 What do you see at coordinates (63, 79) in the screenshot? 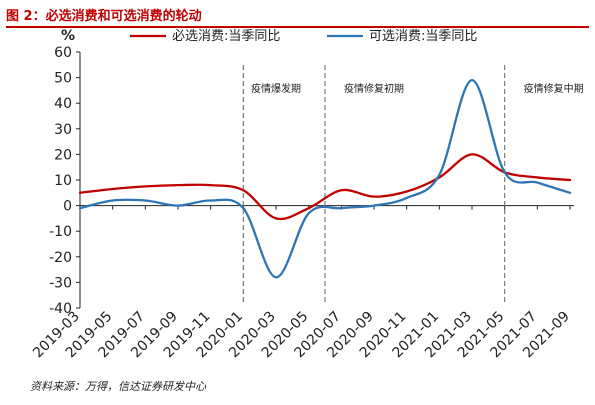
I see `y-tick-label: 50` at bounding box center [63, 79].